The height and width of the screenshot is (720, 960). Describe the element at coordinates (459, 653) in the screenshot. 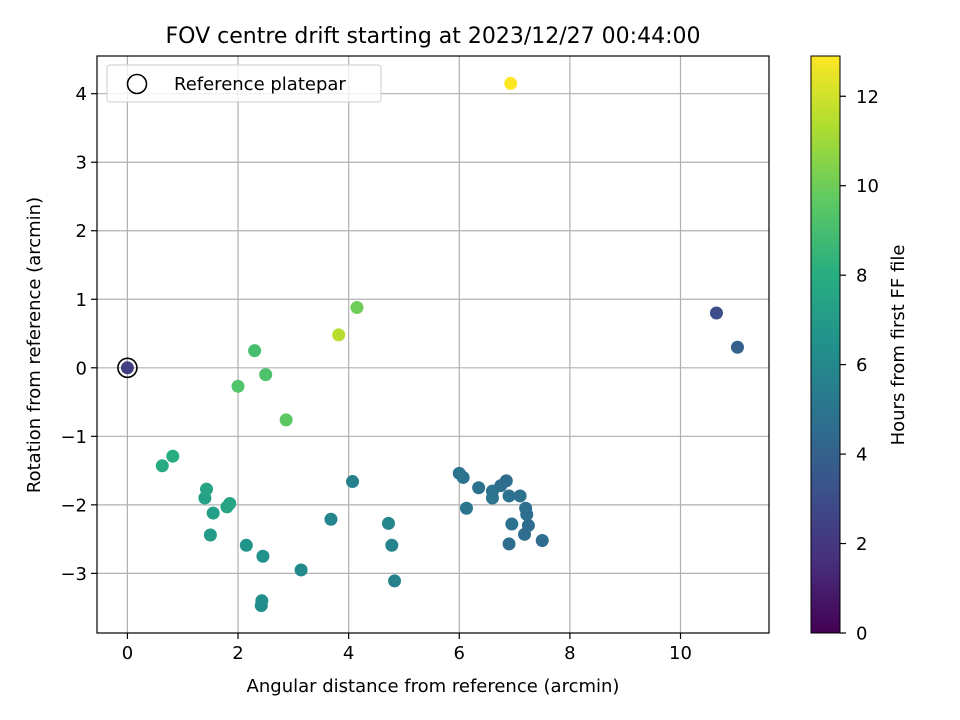

I see `x-tick-label: 6` at that location.